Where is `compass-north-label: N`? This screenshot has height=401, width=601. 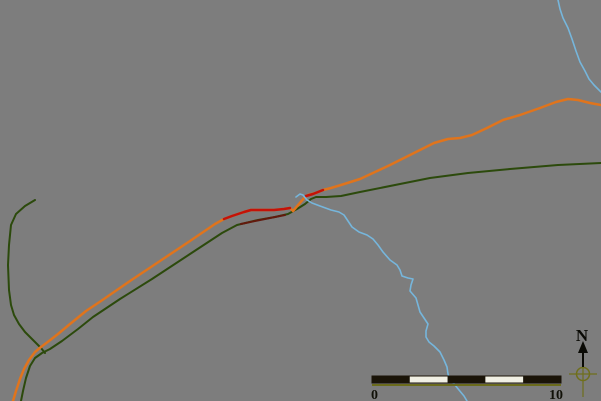 compass-north-label: N is located at coordinates (582, 335).